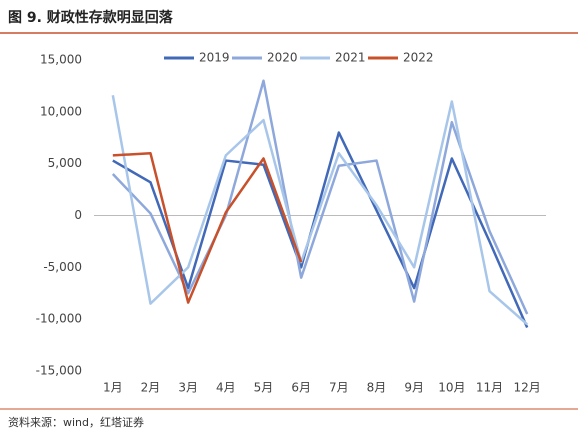 This screenshot has width=578, height=435. What do you see at coordinates (76, 422) in the screenshot?
I see `source: 资料来源：wind，红塔证券` at bounding box center [76, 422].